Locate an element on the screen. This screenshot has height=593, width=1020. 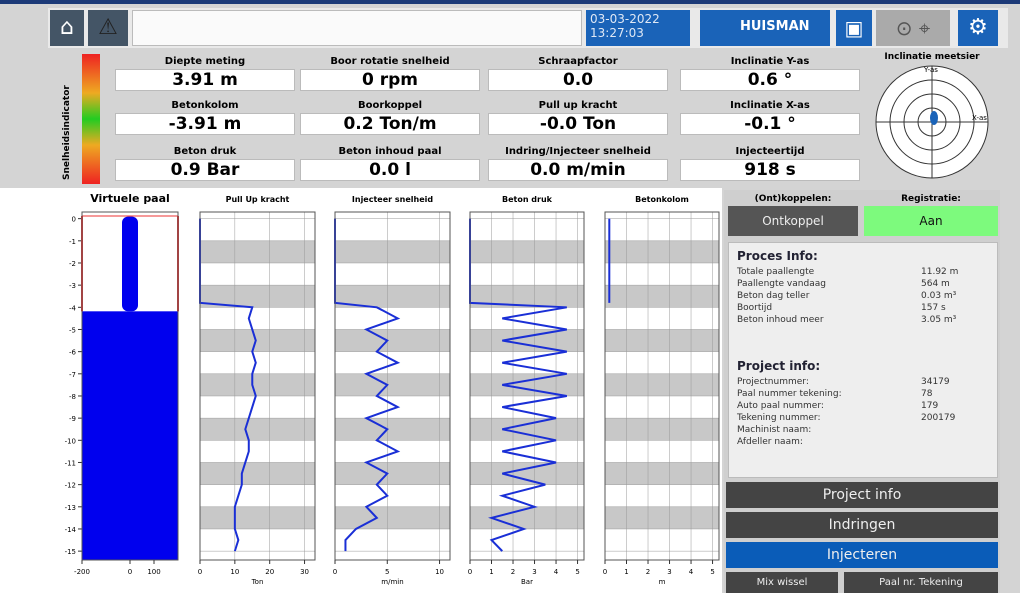
info-label: Paal nummer tekening: is located at coordinates (789, 394).